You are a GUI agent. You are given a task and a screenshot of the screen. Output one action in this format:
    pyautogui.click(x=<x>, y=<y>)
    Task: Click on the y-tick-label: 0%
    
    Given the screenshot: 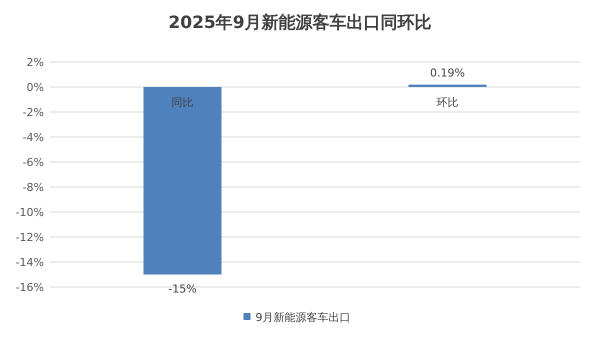 What is the action you would take?
    pyautogui.click(x=35, y=87)
    